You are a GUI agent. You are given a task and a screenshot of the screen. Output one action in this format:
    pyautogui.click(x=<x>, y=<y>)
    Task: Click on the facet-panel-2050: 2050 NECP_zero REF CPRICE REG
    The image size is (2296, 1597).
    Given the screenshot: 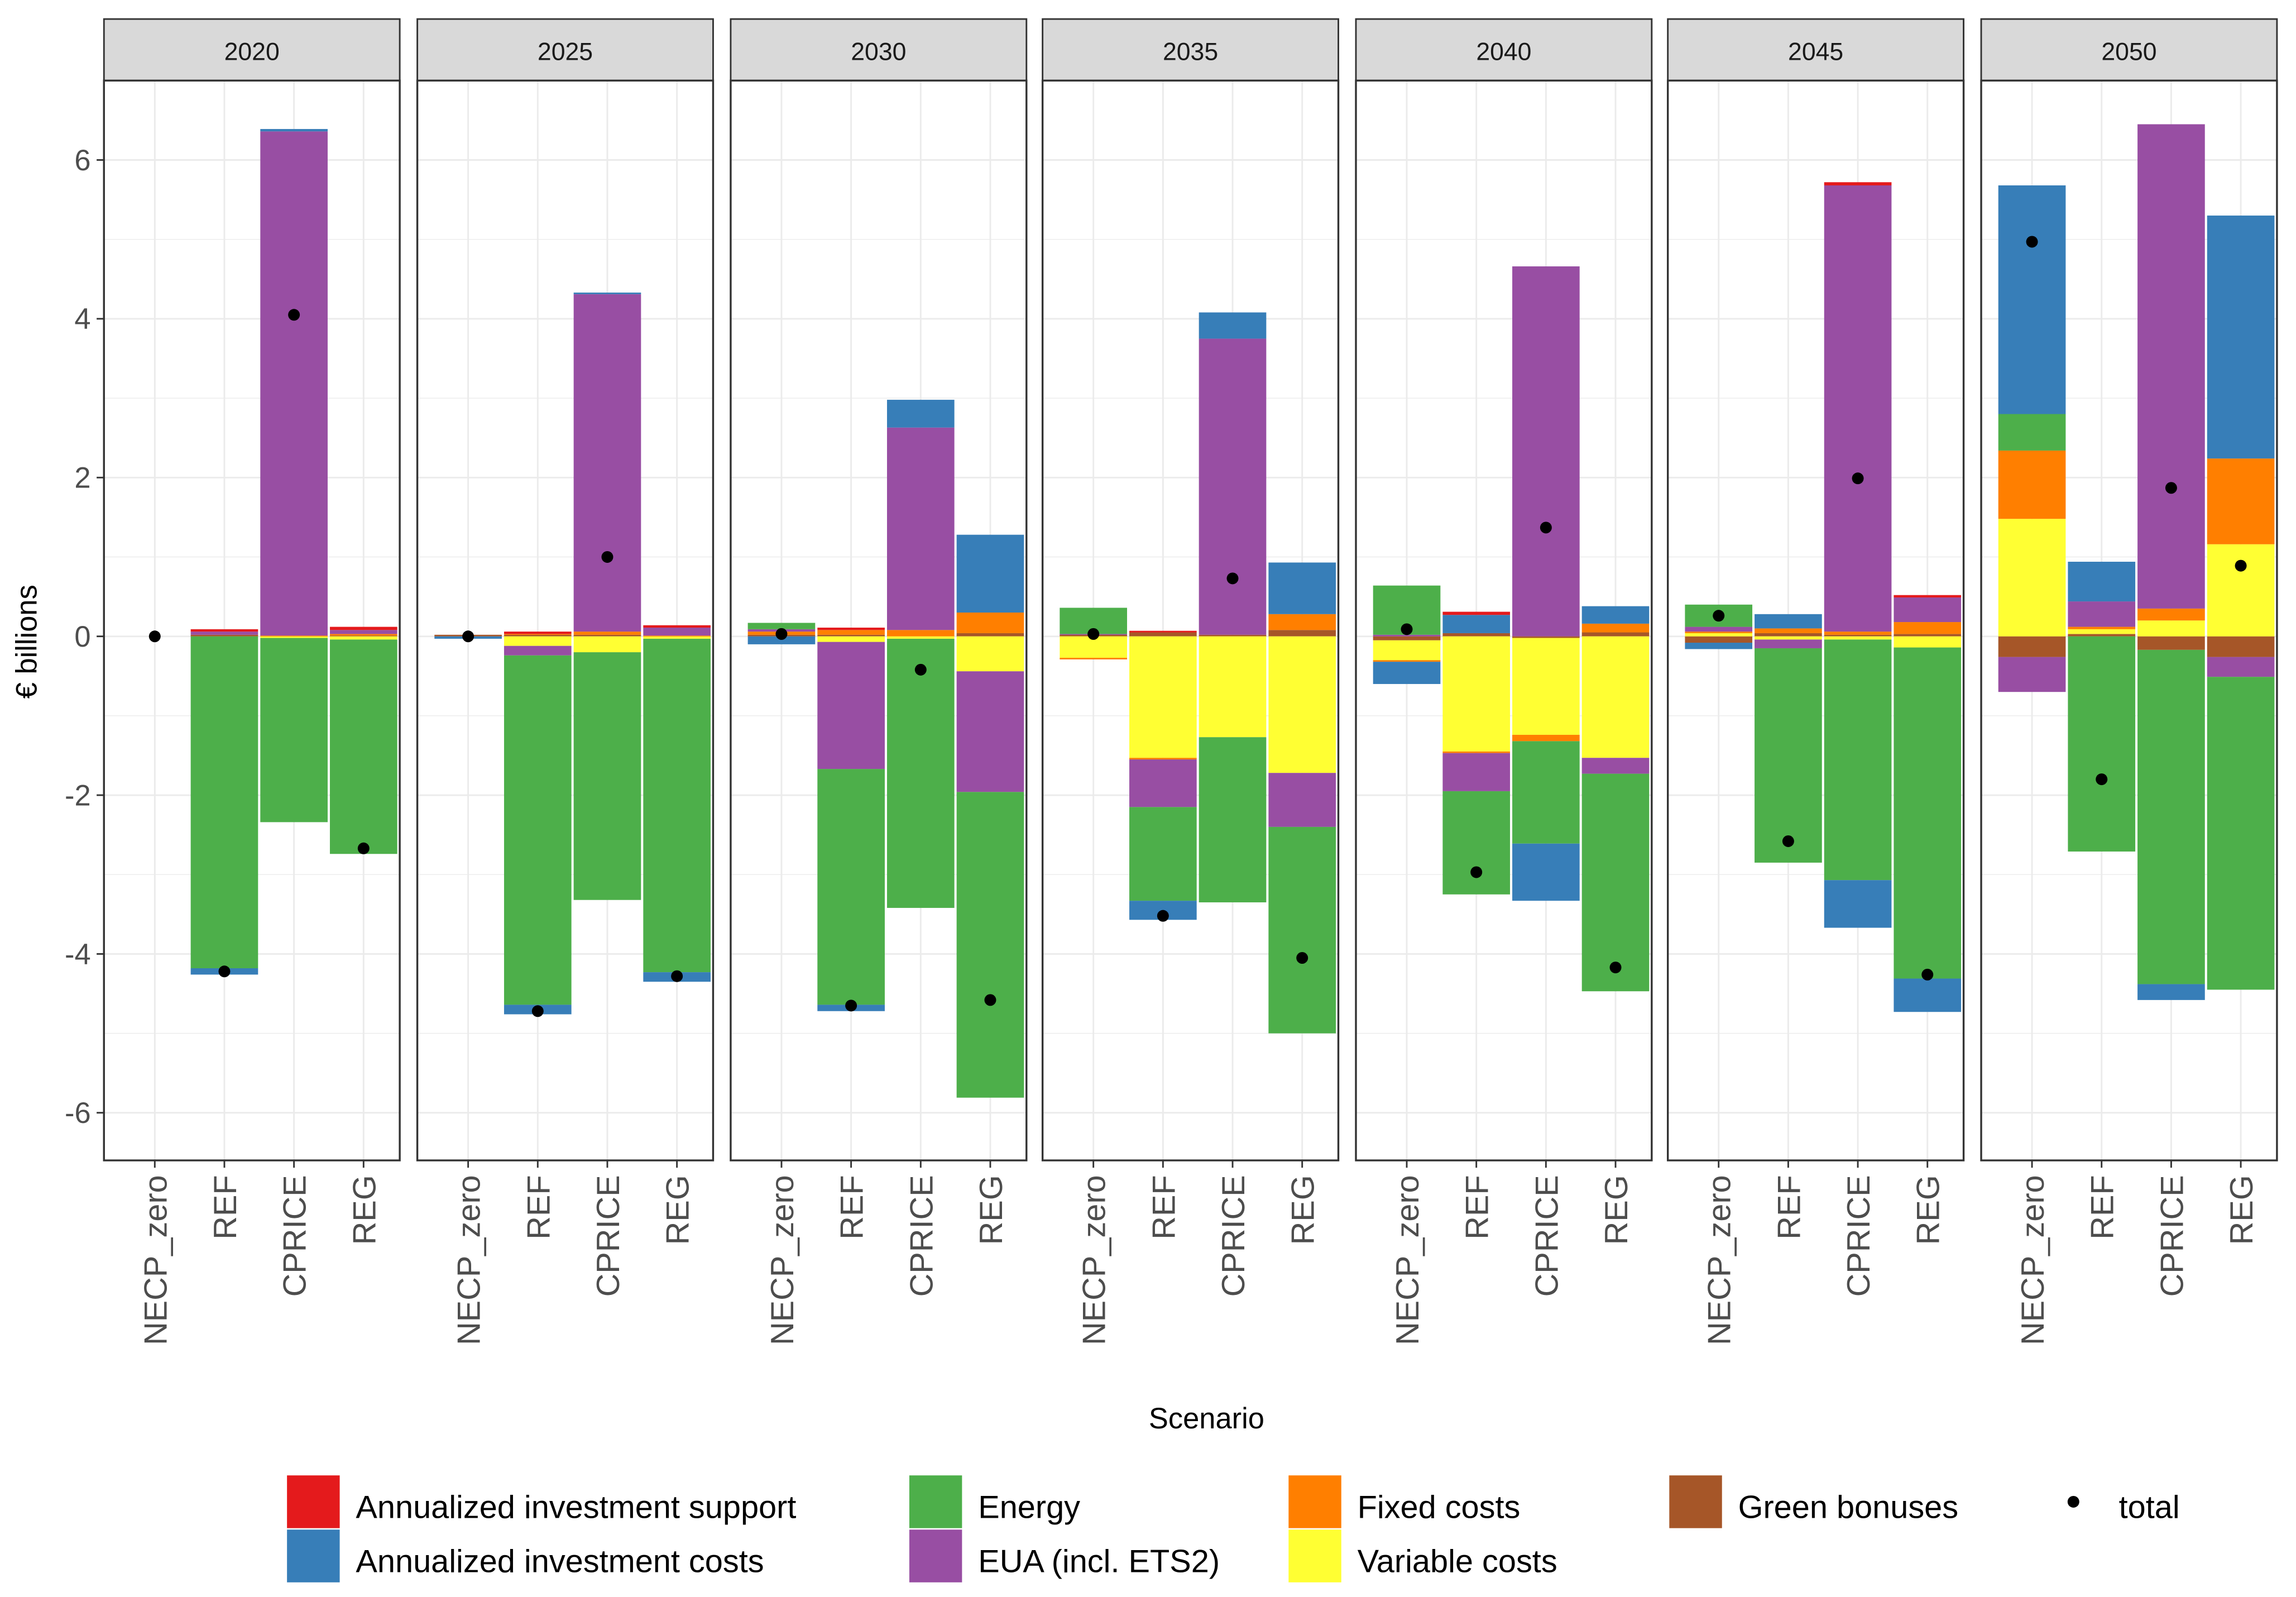 What is the action you would take?
    pyautogui.click(x=2129, y=681)
    